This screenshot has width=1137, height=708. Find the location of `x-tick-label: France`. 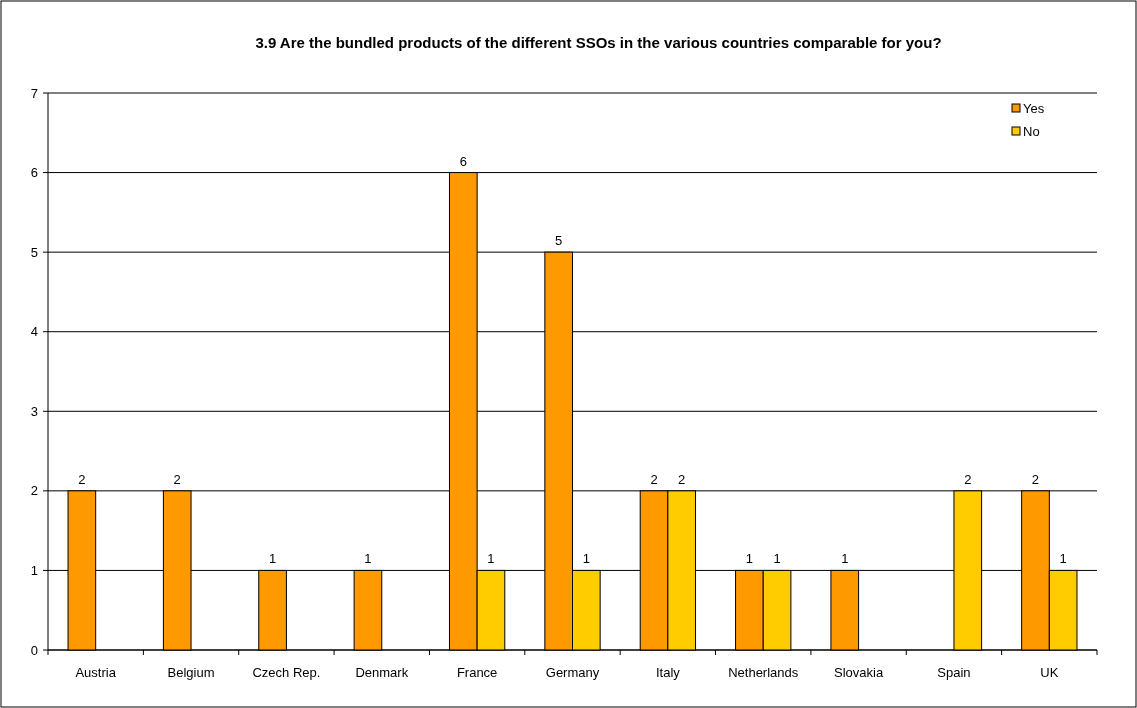

x-tick-label: France is located at coordinates (477, 672).